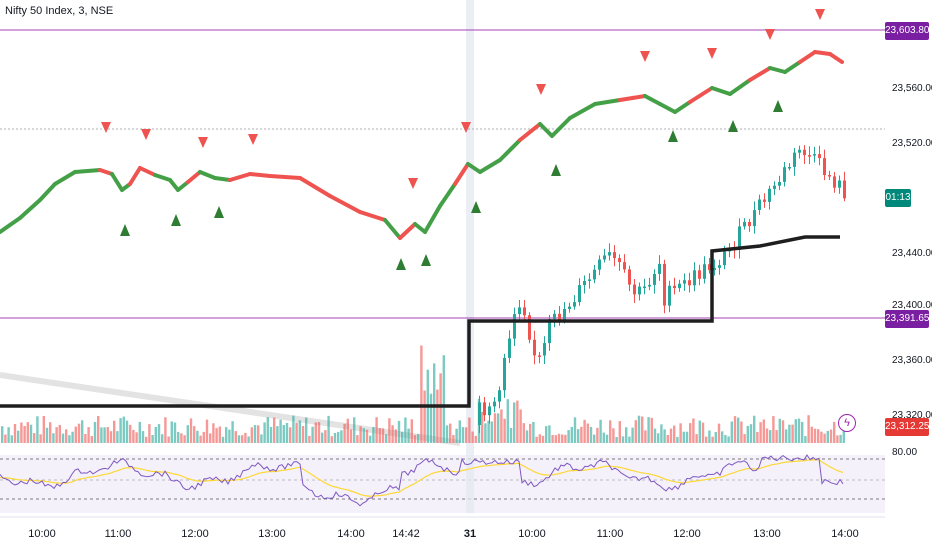 This screenshot has width=932, height=555. I want to click on time-axis-label: 13:00, so click(272, 534).